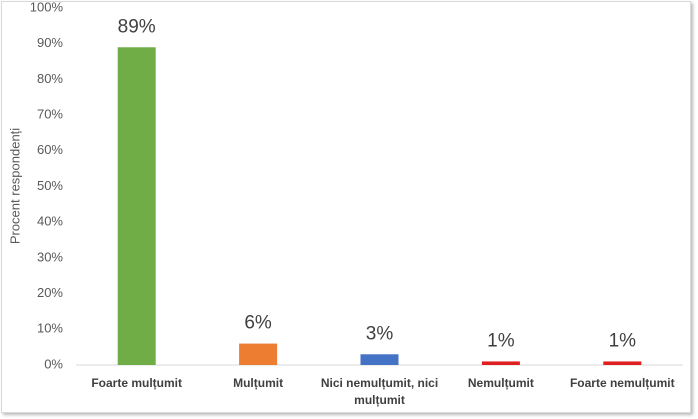 Image resolution: width=698 pixels, height=419 pixels. What do you see at coordinates (500, 383) in the screenshot?
I see `x-tick-label: Nemulțumit` at bounding box center [500, 383].